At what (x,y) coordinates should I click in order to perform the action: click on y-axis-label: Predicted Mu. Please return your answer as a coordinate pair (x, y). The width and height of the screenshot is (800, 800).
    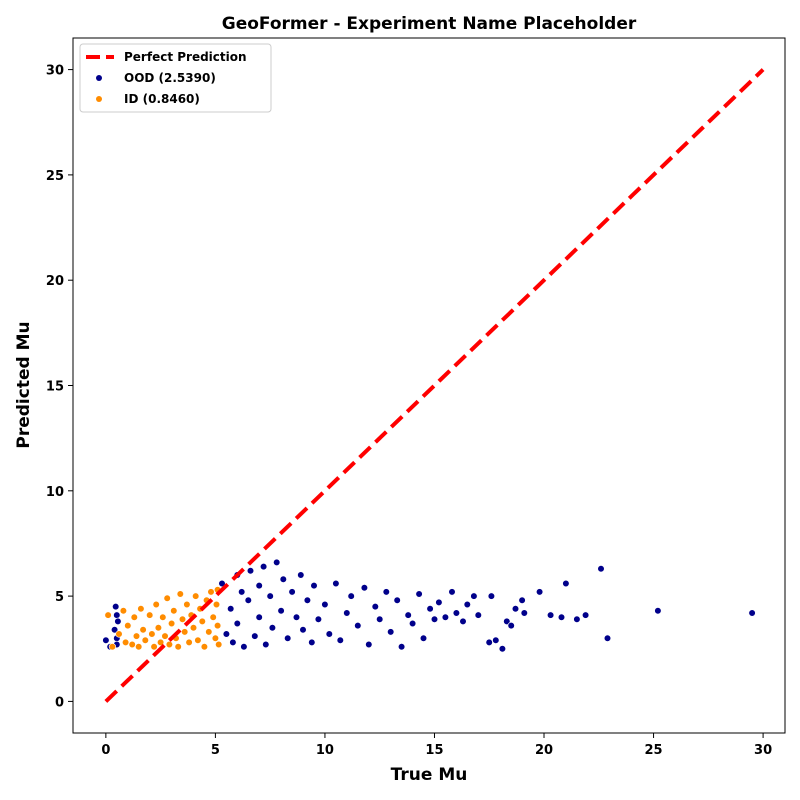
    Looking at the image, I should click on (24, 384).